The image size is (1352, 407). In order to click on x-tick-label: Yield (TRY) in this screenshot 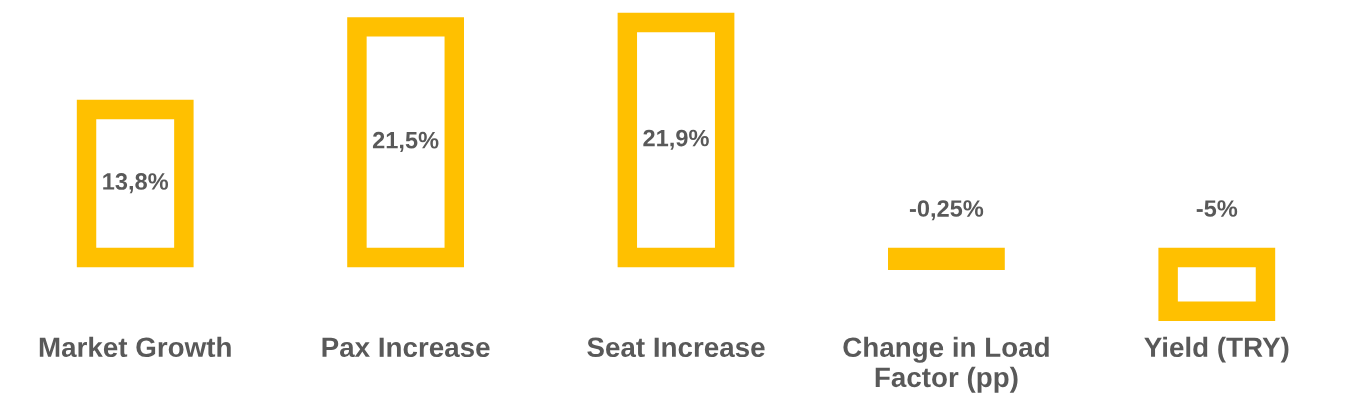, I will do `click(1216, 349)`.